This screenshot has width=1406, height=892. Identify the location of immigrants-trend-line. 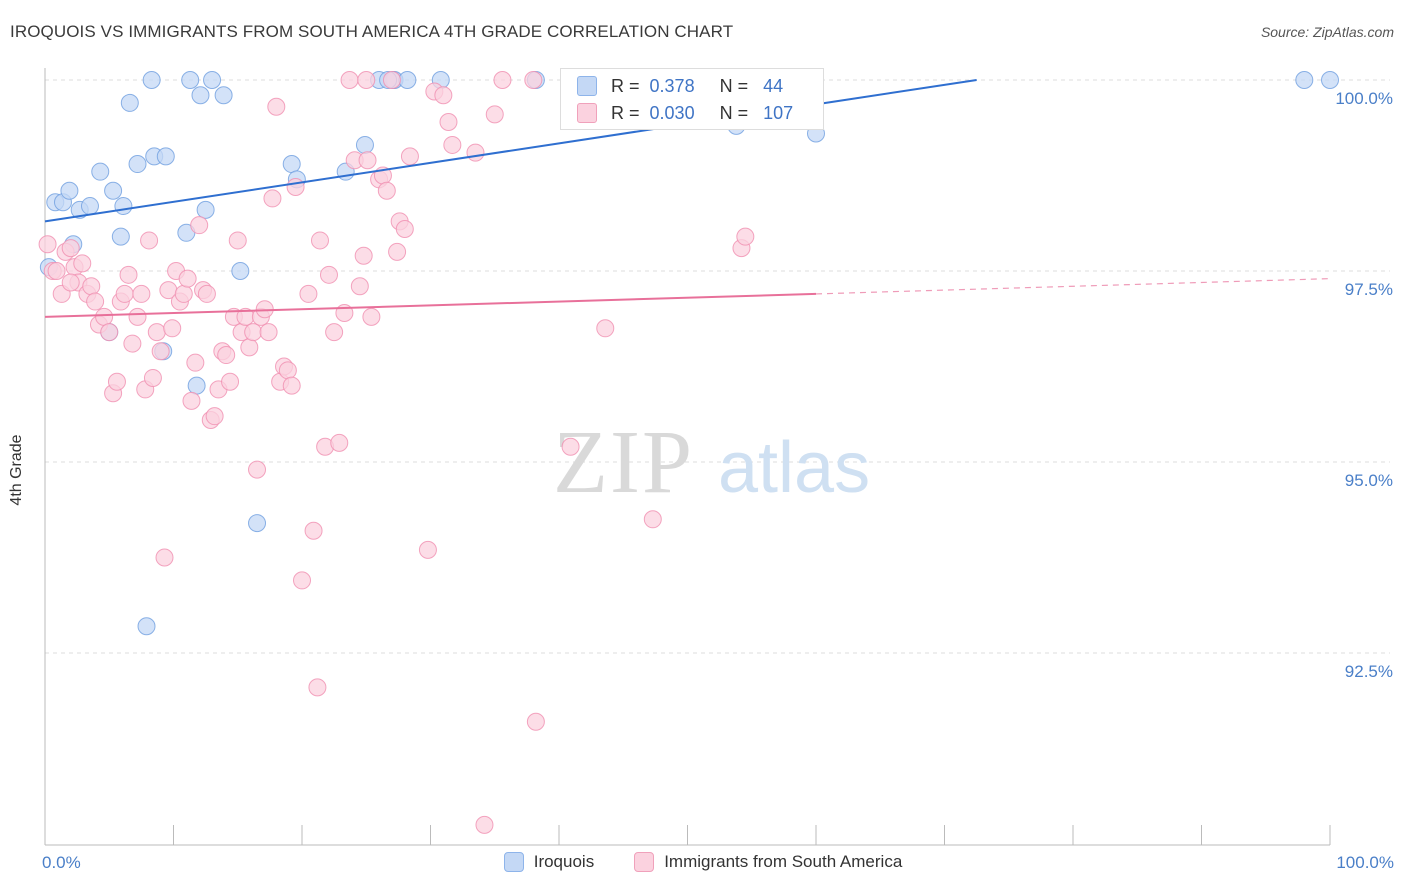
(430, 305).